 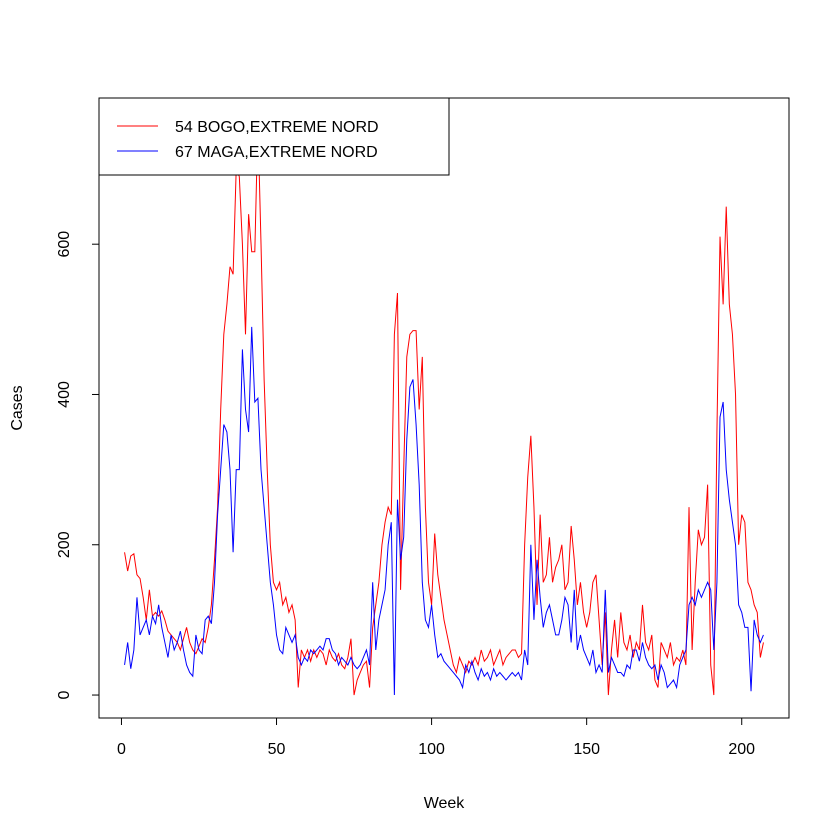 I want to click on x-tick-label: 0, so click(x=121, y=749).